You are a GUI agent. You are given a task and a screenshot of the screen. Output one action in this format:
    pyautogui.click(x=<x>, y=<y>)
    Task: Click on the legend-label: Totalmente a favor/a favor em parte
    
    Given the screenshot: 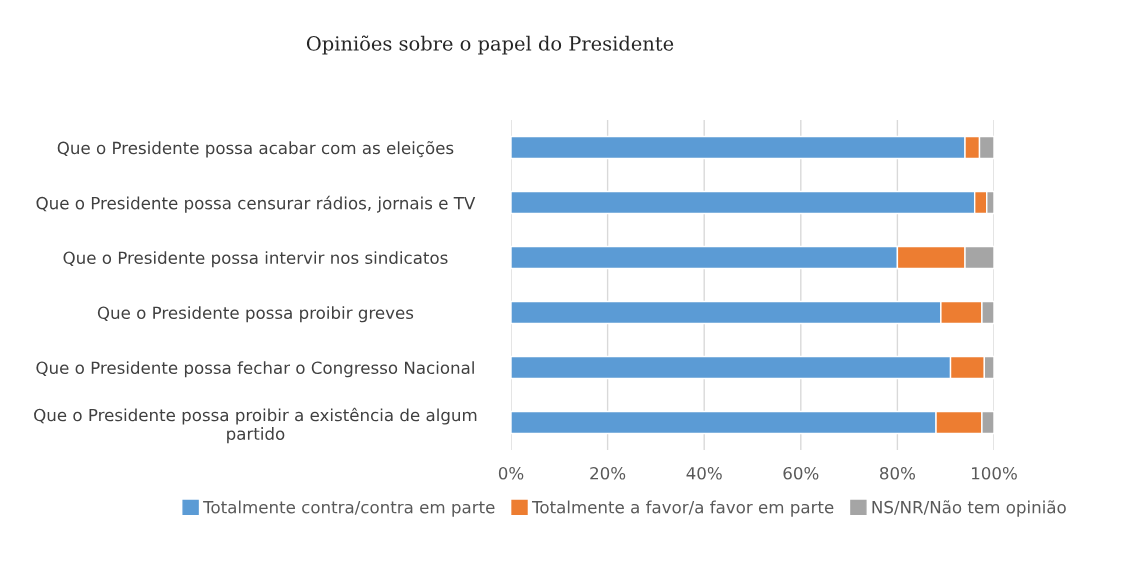 What is the action you would take?
    pyautogui.click(x=682, y=508)
    